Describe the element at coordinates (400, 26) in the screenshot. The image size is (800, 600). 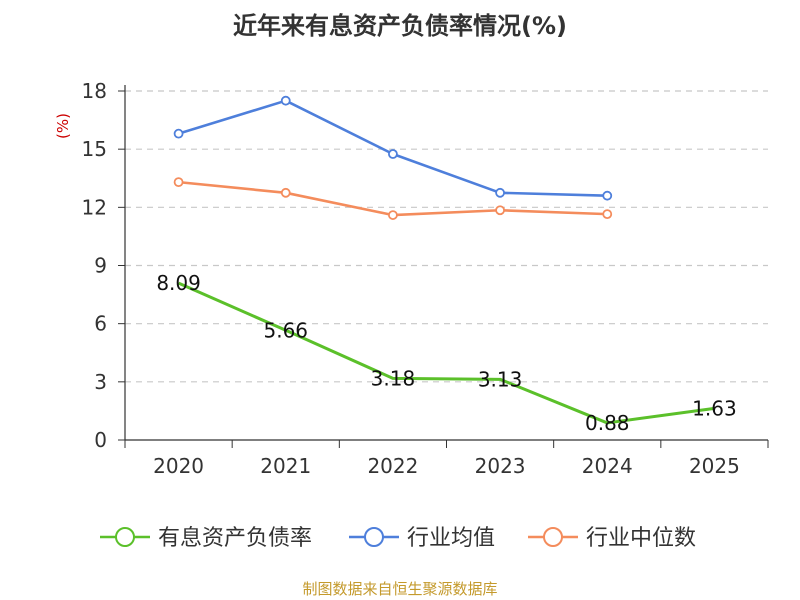
I see `chart-title: 近年来有息资产负债率情况(%)` at that location.